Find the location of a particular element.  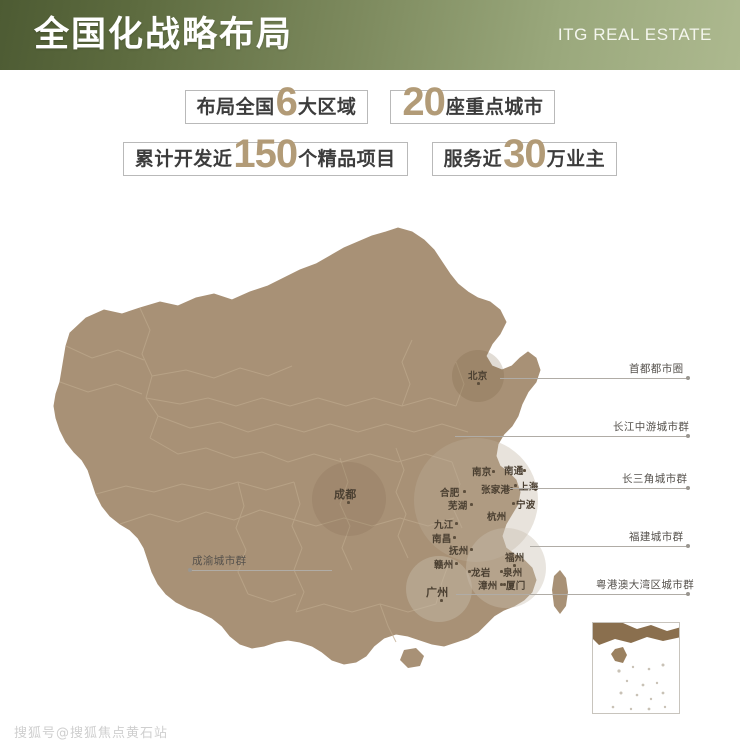

hainan-island is located at coordinates (412, 658).